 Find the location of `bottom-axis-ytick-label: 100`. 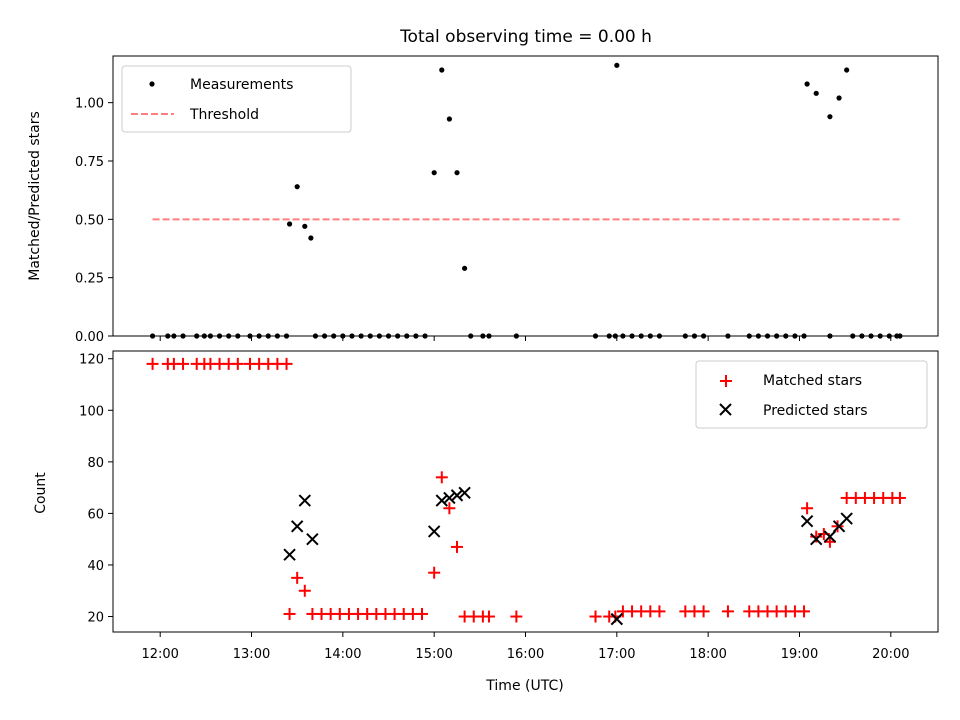

bottom-axis-ytick-label: 100 is located at coordinates (91, 411).